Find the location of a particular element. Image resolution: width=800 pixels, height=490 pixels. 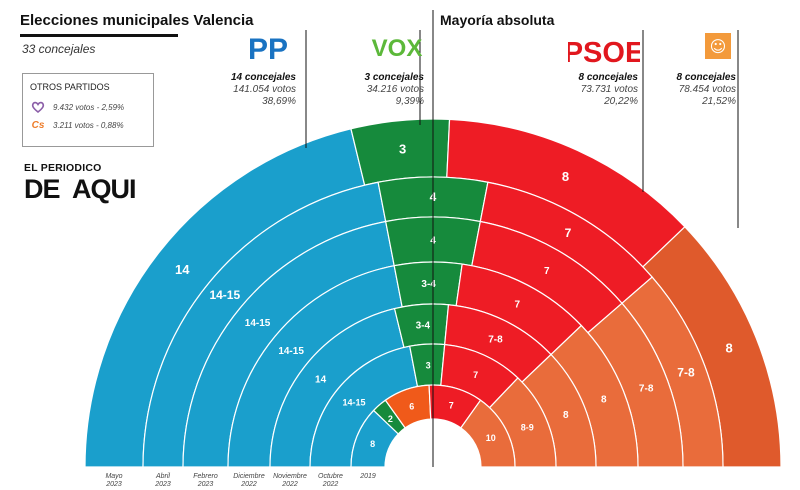

compromis-summary: 8 concejales 78.454 votos 21,52% is located at coordinates (690, 90).